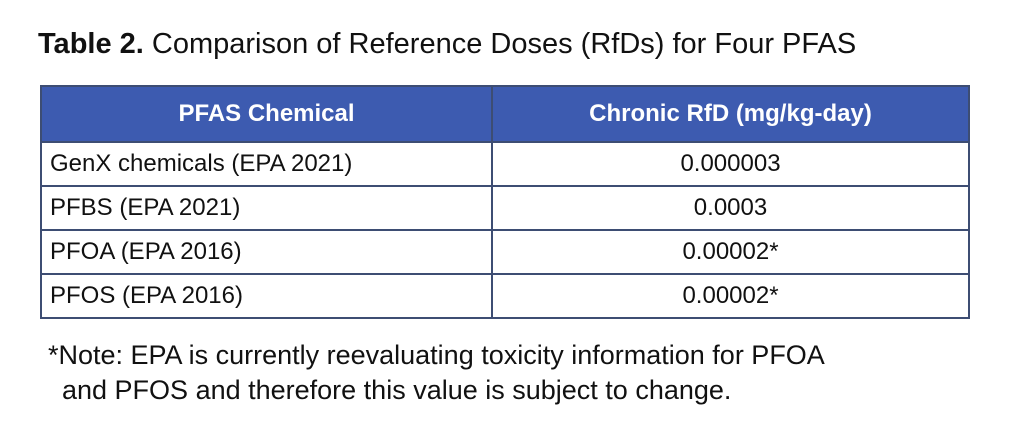 The image size is (1024, 435). I want to click on table-row: GenX chemicals (EPA 2021) 0.000003, so click(505, 164).